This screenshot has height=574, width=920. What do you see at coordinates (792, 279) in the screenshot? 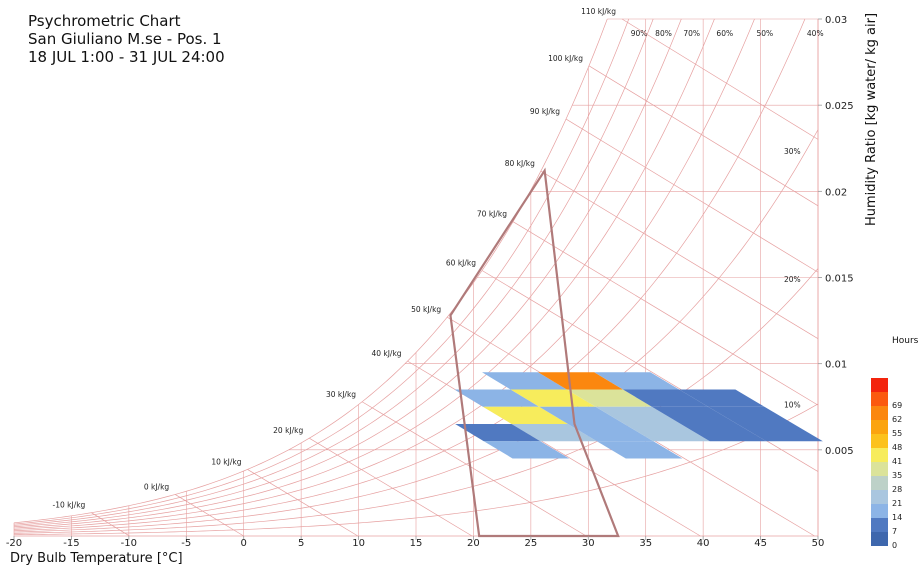
I see `rh-curve-label: 20%` at bounding box center [792, 279].